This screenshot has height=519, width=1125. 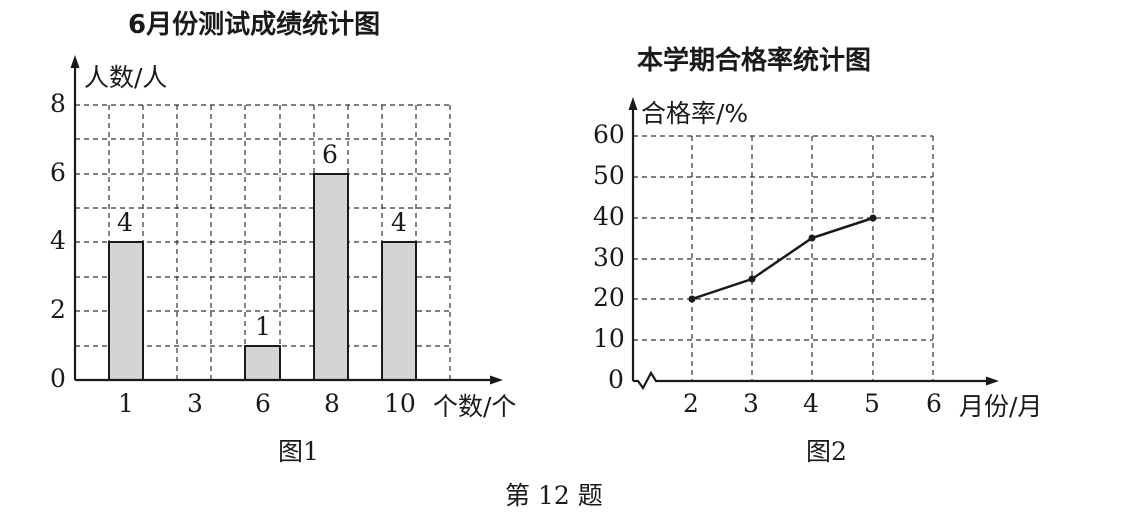 I want to click on figure1-y-tick: 4, so click(x=58, y=240).